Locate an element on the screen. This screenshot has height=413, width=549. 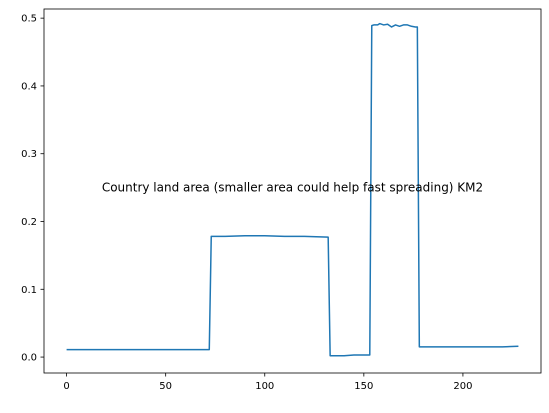
y-tick-label: 0.3 is located at coordinates (29, 154).